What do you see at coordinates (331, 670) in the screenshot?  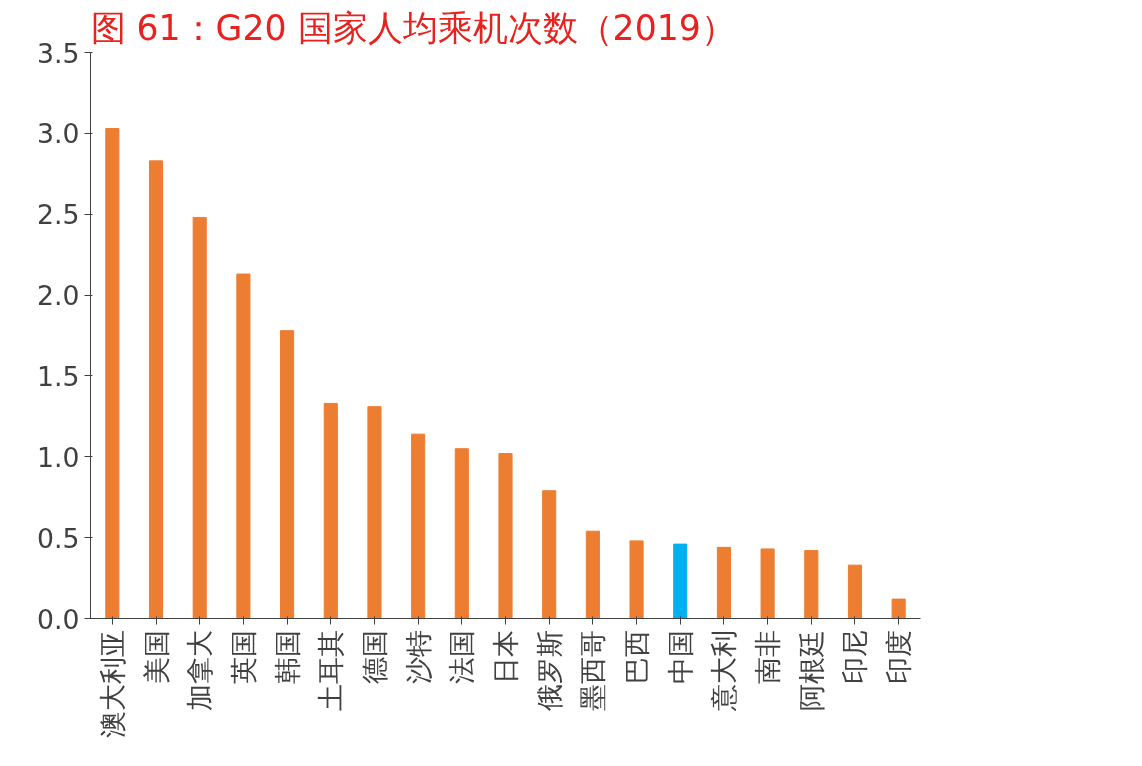 I see `x-tick-label: 土耳其` at bounding box center [331, 670].